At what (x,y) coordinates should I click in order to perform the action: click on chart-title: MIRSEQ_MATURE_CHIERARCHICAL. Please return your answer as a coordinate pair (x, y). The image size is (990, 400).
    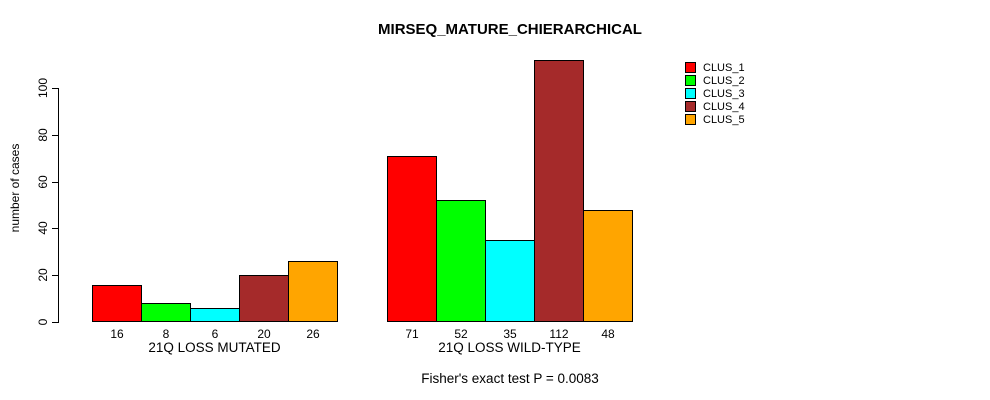
    Looking at the image, I should click on (510, 29).